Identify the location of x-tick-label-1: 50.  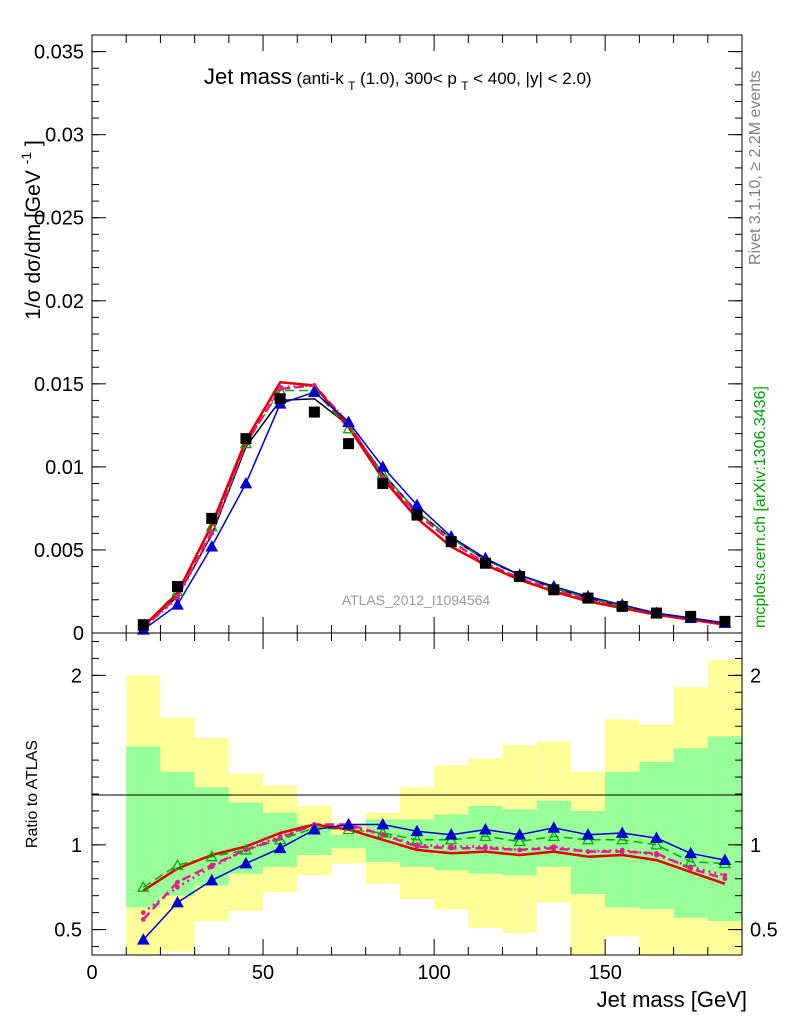
(263, 973).